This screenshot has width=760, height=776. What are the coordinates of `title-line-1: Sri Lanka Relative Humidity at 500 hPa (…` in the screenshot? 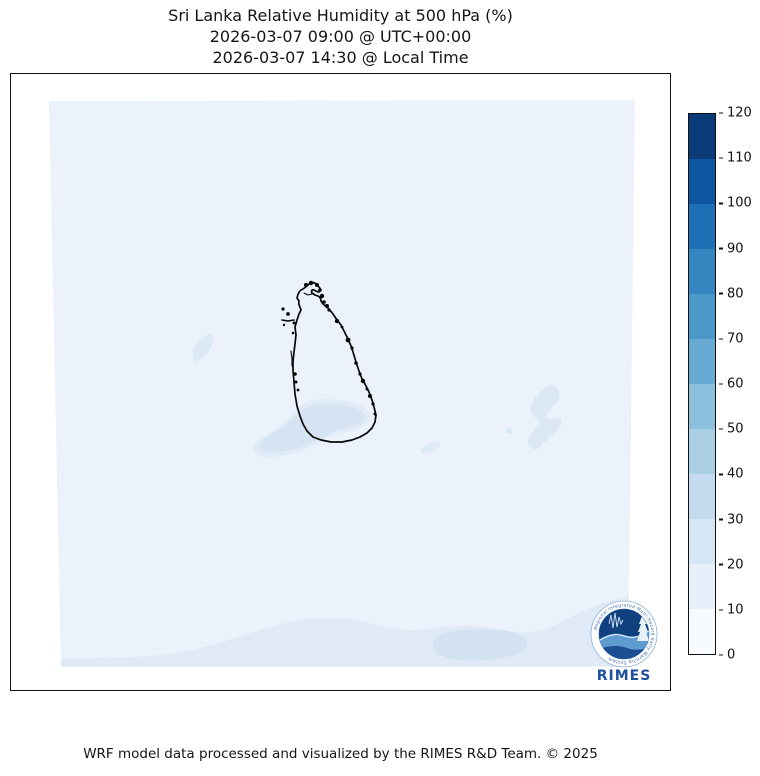 It's located at (340, 15).